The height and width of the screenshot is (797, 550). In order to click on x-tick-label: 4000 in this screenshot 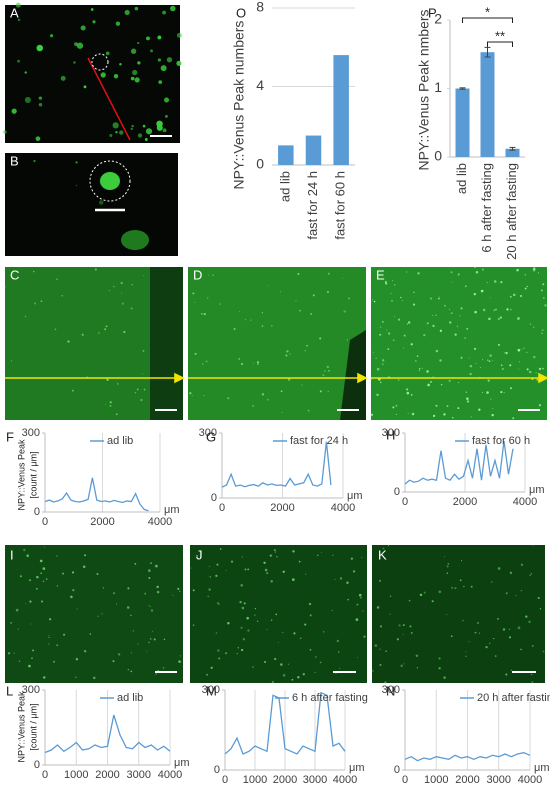, I will do `click(525, 502)`.